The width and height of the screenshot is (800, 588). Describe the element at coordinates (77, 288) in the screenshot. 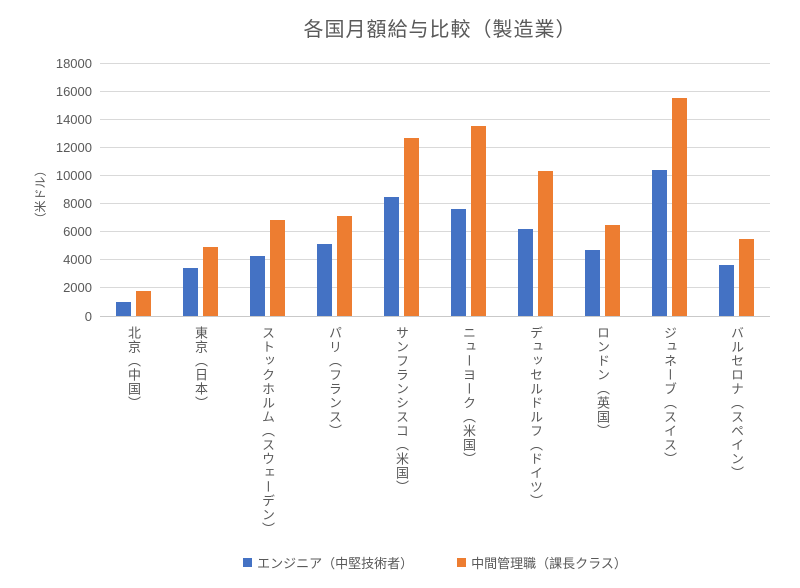

I see `y-tick-label: 2000` at that location.